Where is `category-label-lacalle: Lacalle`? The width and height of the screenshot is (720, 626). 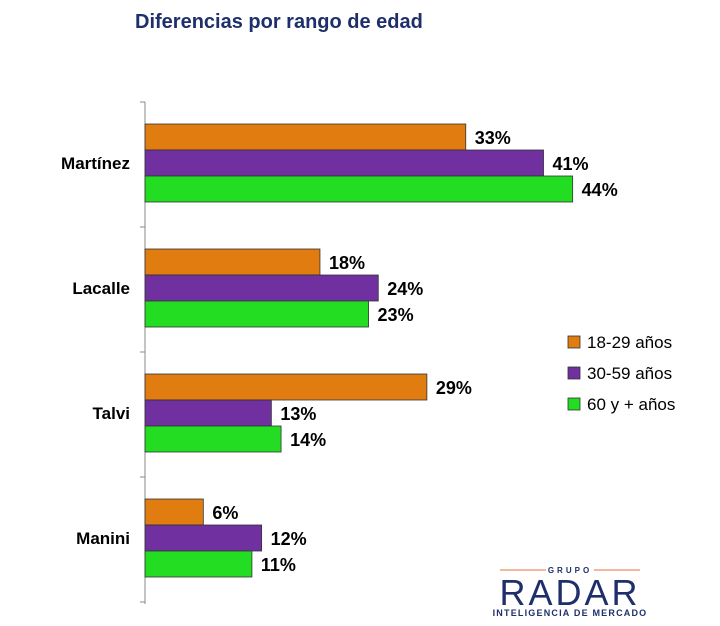 category-label-lacalle: Lacalle is located at coordinates (101, 288).